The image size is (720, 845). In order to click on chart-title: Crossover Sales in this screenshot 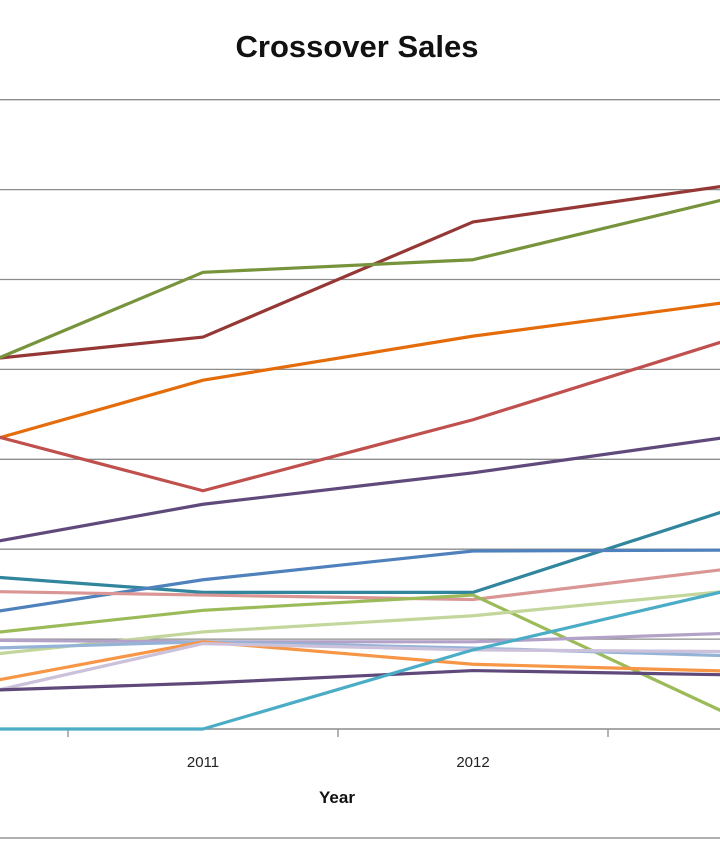, I will do `click(357, 46)`.